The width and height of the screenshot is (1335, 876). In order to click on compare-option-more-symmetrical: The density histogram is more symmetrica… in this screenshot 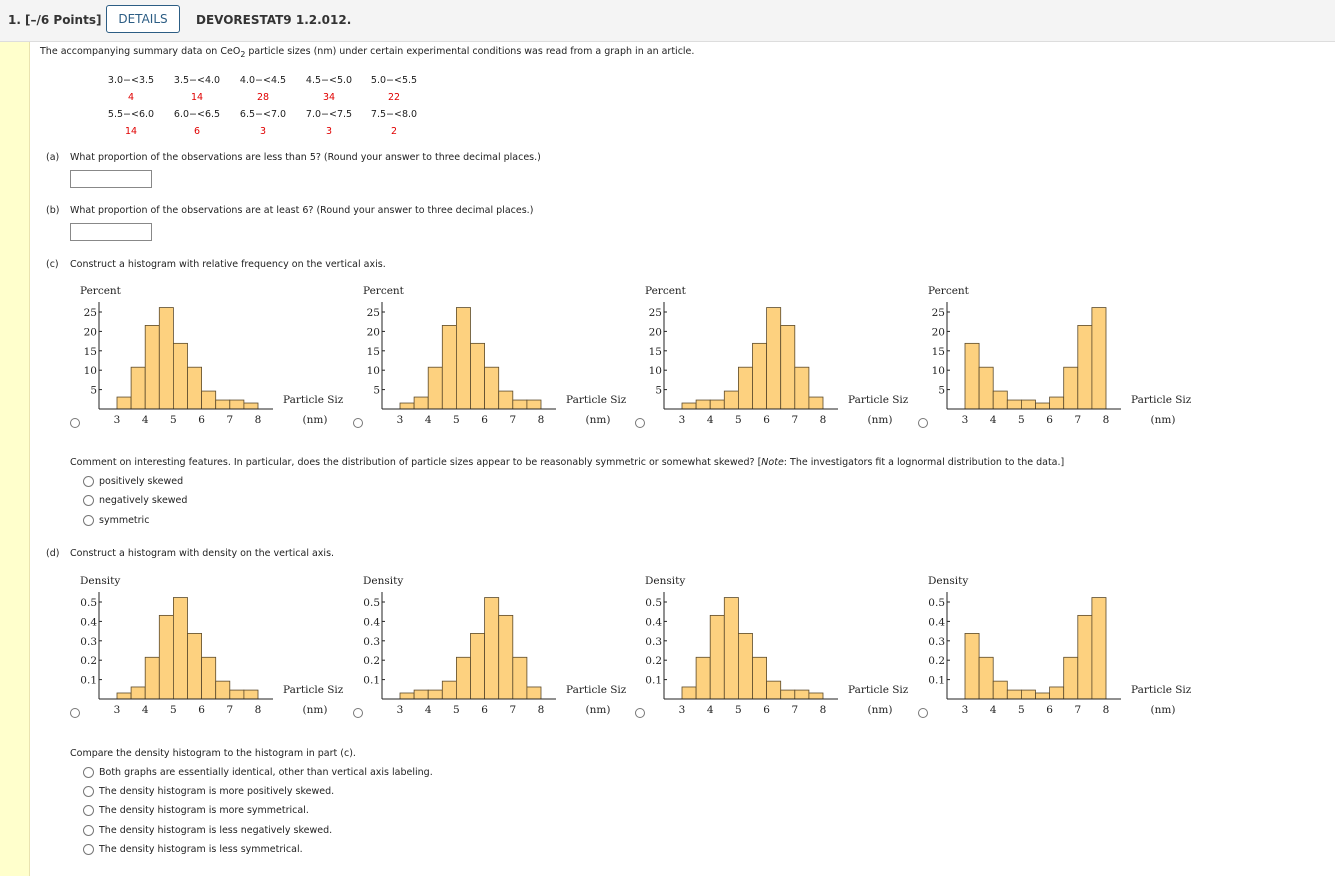, I will do `click(196, 810)`.